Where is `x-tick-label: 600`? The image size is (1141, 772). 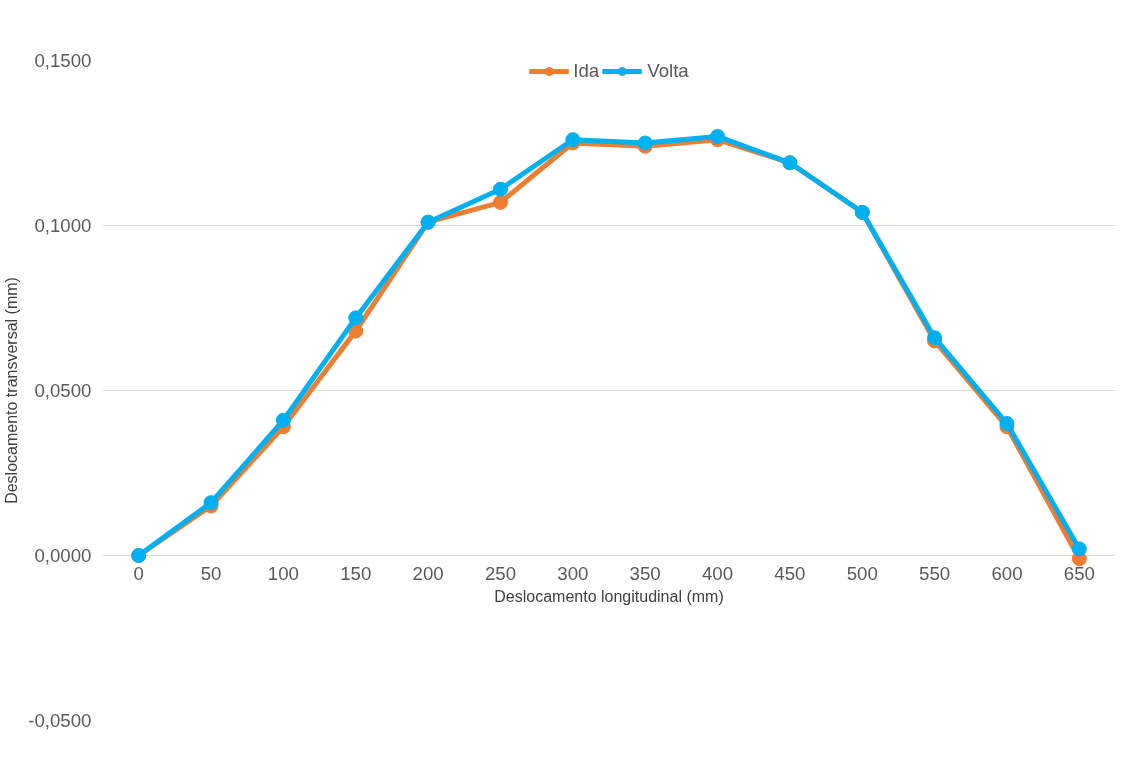 x-tick-label: 600 is located at coordinates (1007, 573).